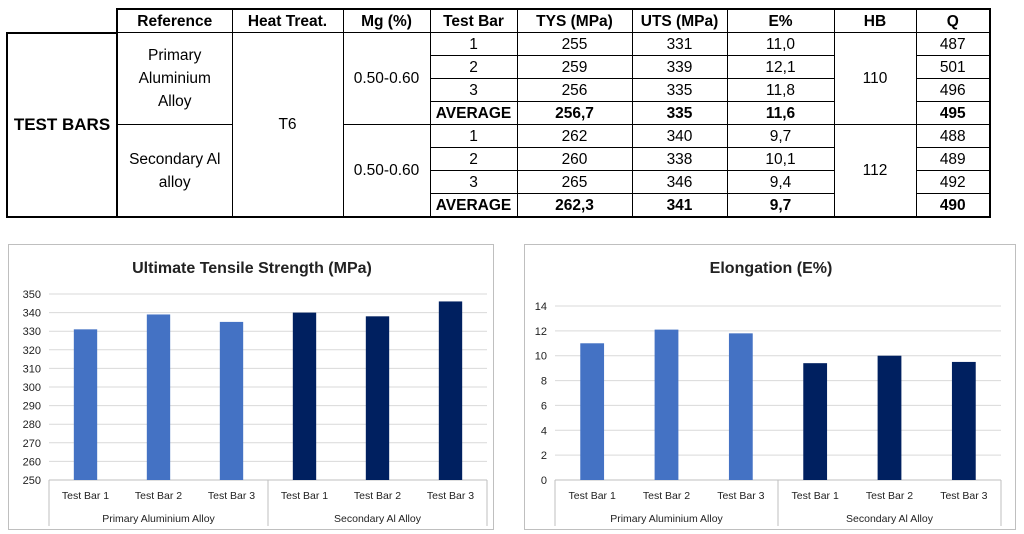 This screenshot has height=534, width=1024. I want to click on table-cell: 487, so click(953, 44).